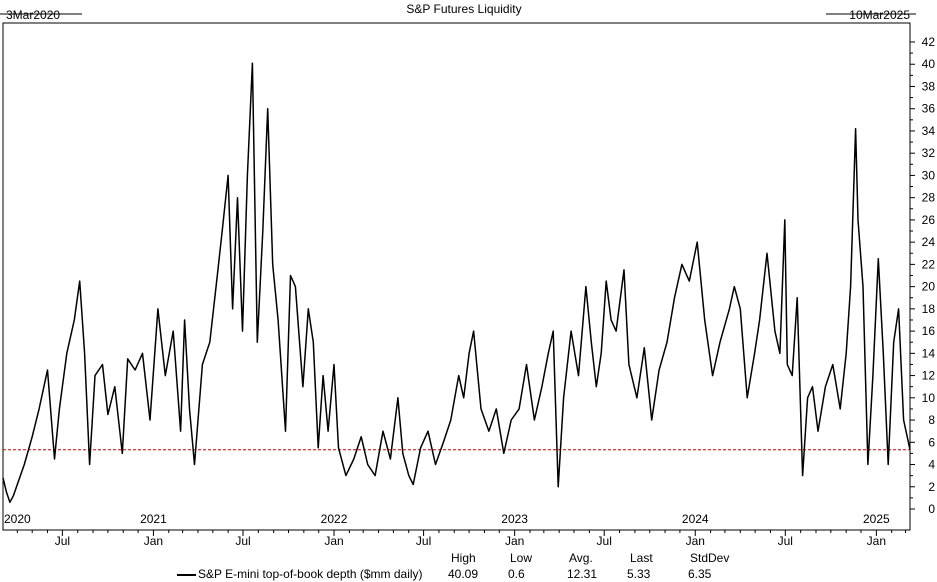 The width and height of the screenshot is (937, 582). What do you see at coordinates (17, 519) in the screenshot?
I see `x-year-label: 2020` at bounding box center [17, 519].